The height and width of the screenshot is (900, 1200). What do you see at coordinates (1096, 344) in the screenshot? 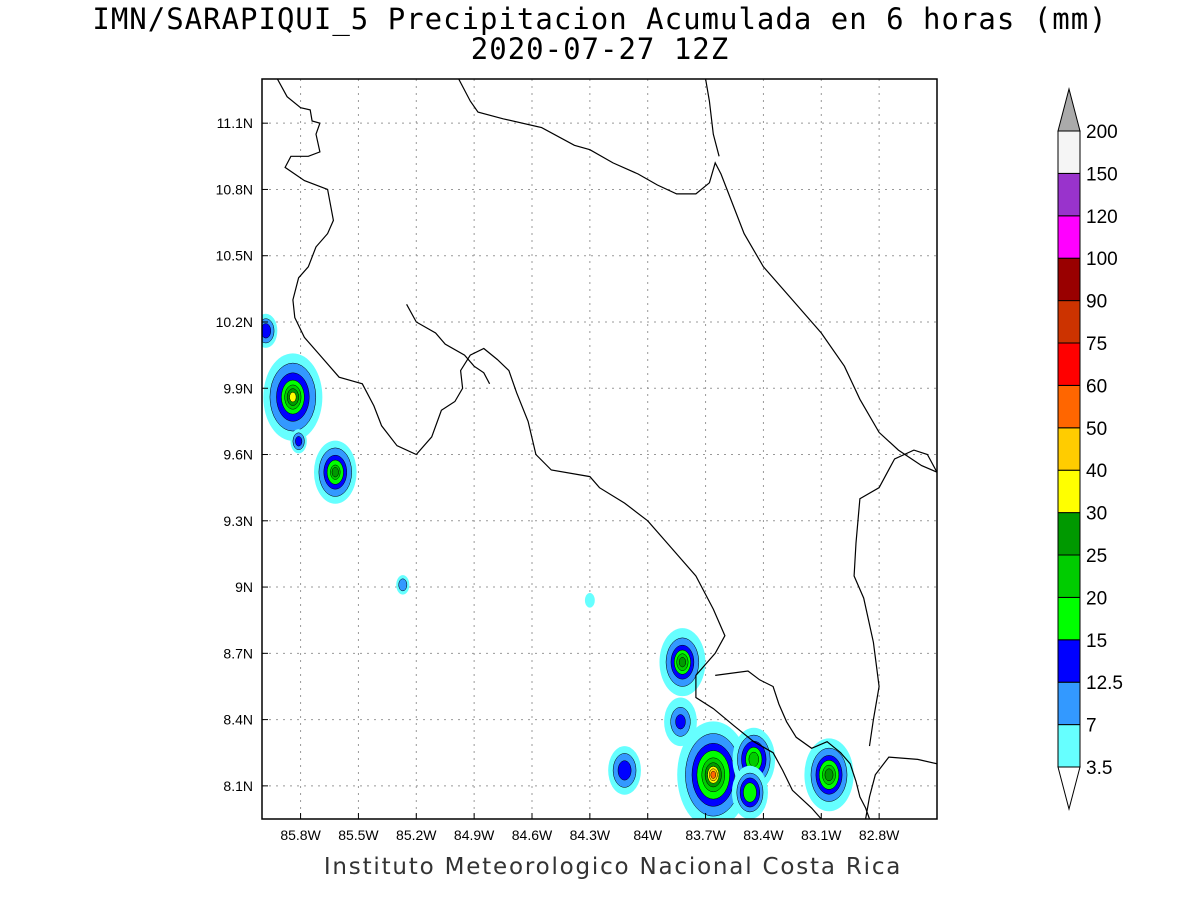
I see `colorbar-level-label: 75` at bounding box center [1096, 344].